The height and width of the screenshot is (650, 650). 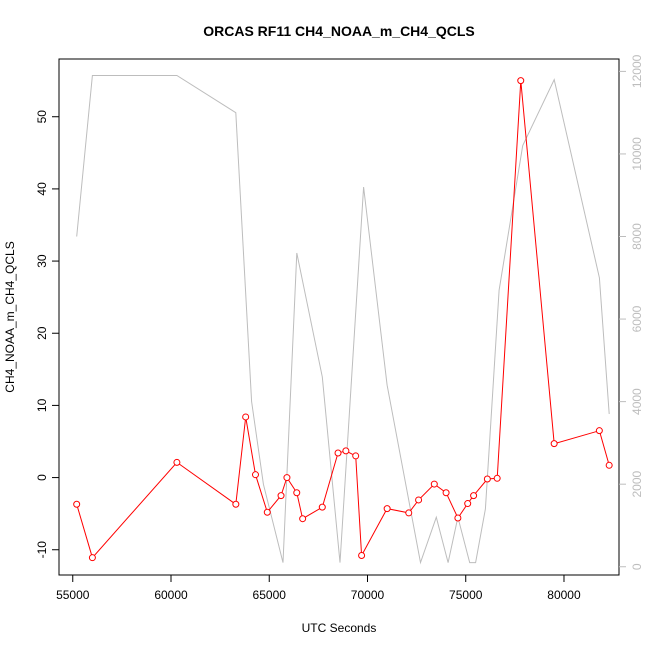 I want to click on x-tick-label: 55000, so click(x=73, y=595).